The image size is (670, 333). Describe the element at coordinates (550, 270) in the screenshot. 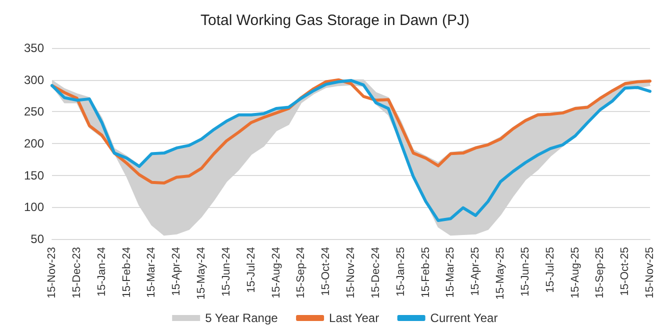

I see `x-tick-label: 15-Jul-25` at that location.